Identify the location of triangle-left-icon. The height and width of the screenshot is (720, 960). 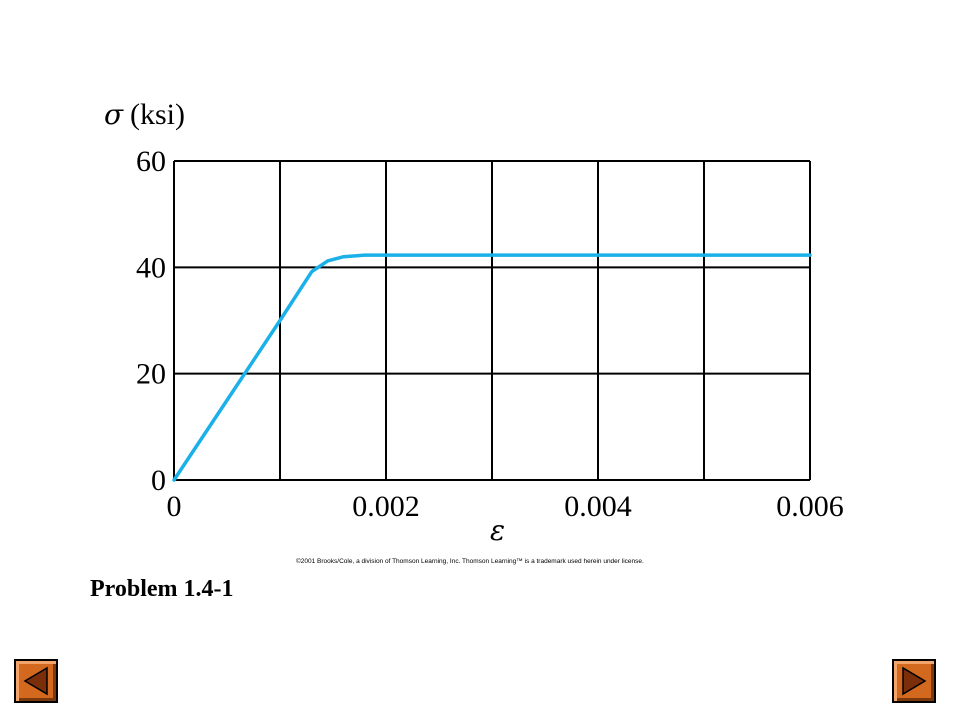
(35, 681).